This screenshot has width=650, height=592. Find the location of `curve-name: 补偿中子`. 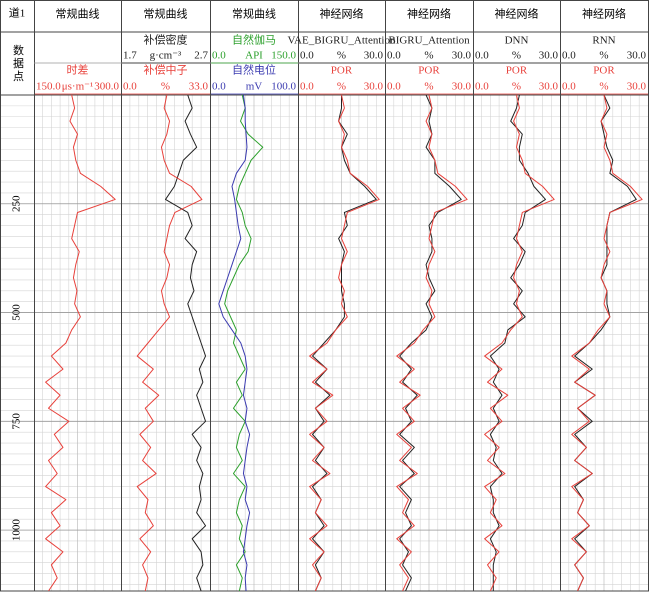

curve-name: 补偿中子 is located at coordinates (166, 70).